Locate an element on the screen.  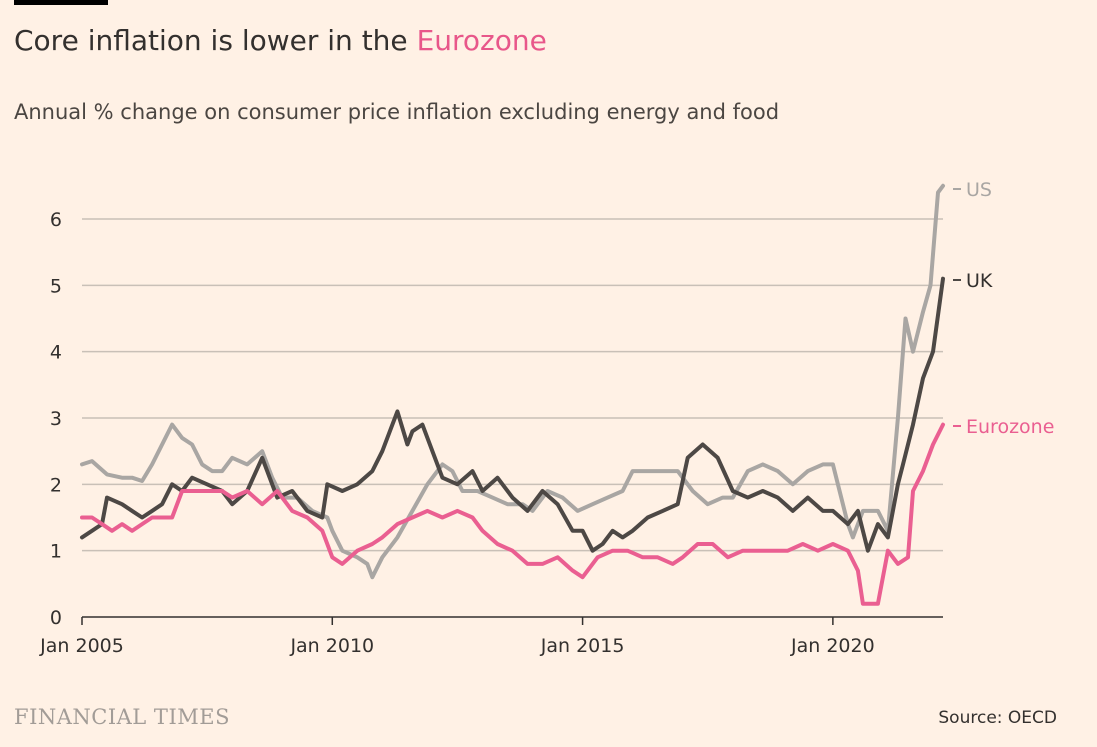
y-tick-label: 5 is located at coordinates (56, 286).